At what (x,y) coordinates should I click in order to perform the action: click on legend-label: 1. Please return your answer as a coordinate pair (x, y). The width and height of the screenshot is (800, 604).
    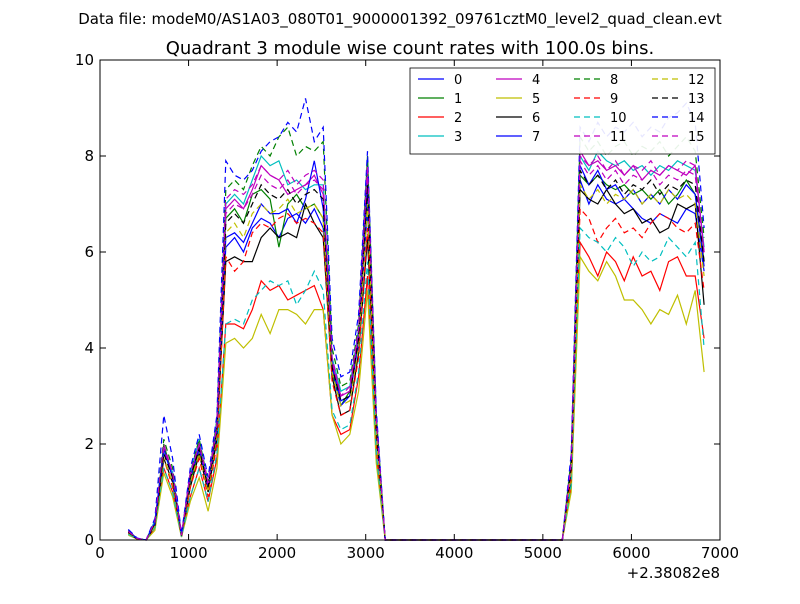
    Looking at the image, I should click on (458, 99).